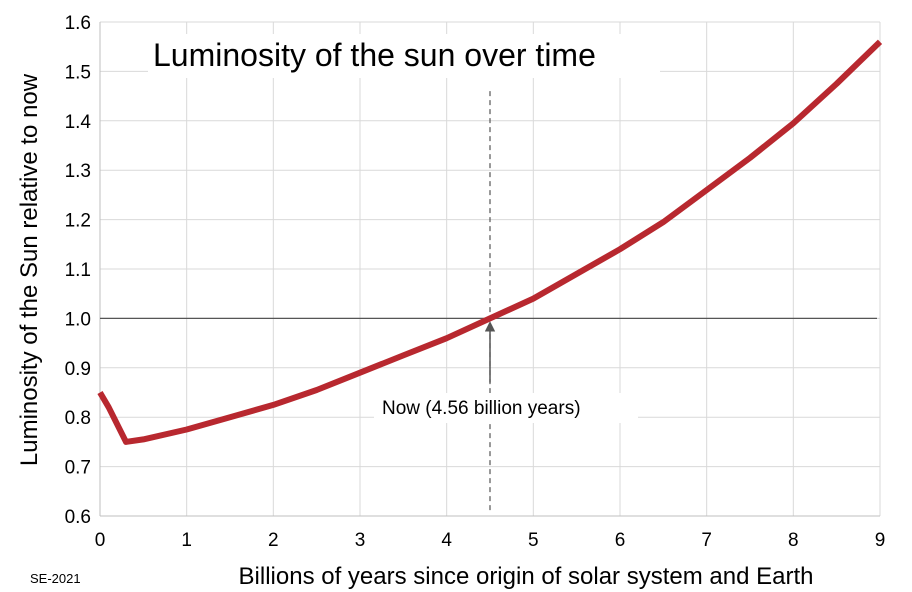  What do you see at coordinates (78, 319) in the screenshot?
I see `y-tick-label: 1.0` at bounding box center [78, 319].